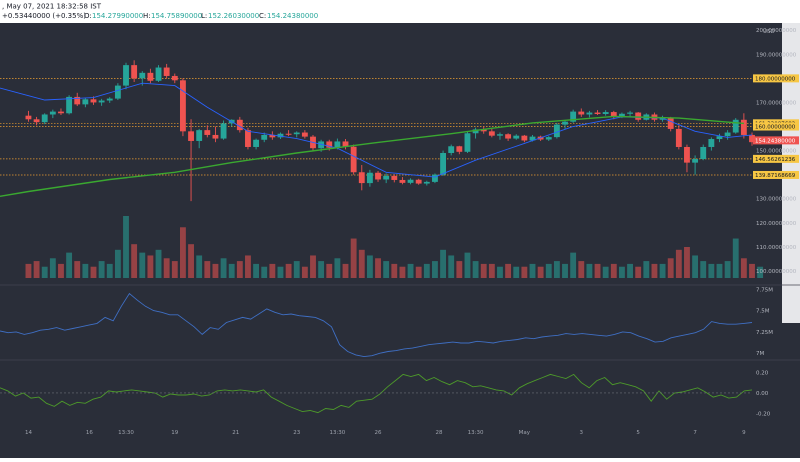 This screenshot has width=800, height=462. I want to click on last-price-label-box, so click(776, 140).